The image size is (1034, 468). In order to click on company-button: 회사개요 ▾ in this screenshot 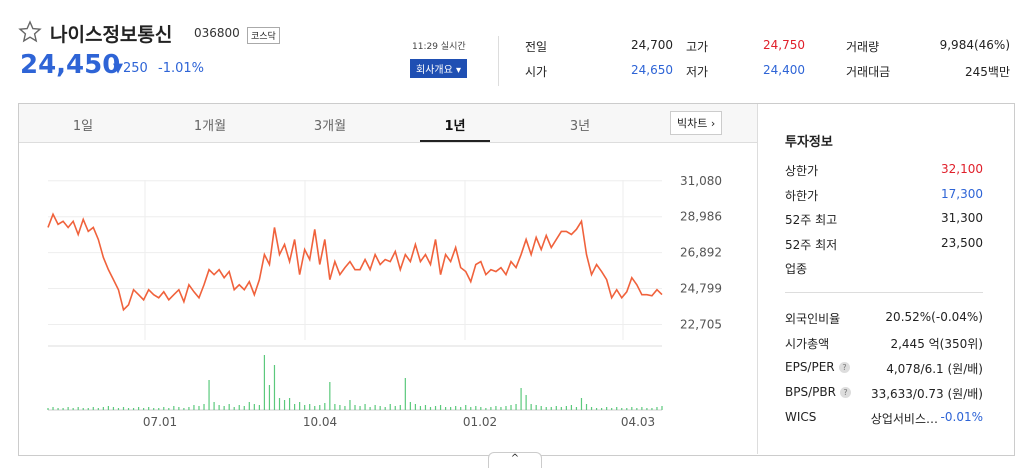, I will do `click(439, 68)`.